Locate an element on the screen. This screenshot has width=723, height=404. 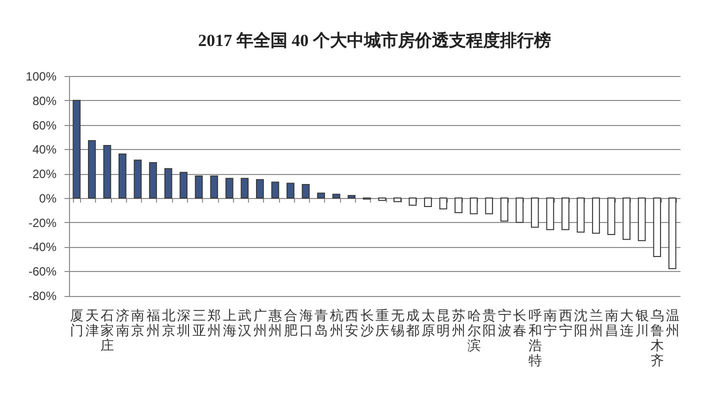
y-tick-label: 40% is located at coordinates (44, 149).